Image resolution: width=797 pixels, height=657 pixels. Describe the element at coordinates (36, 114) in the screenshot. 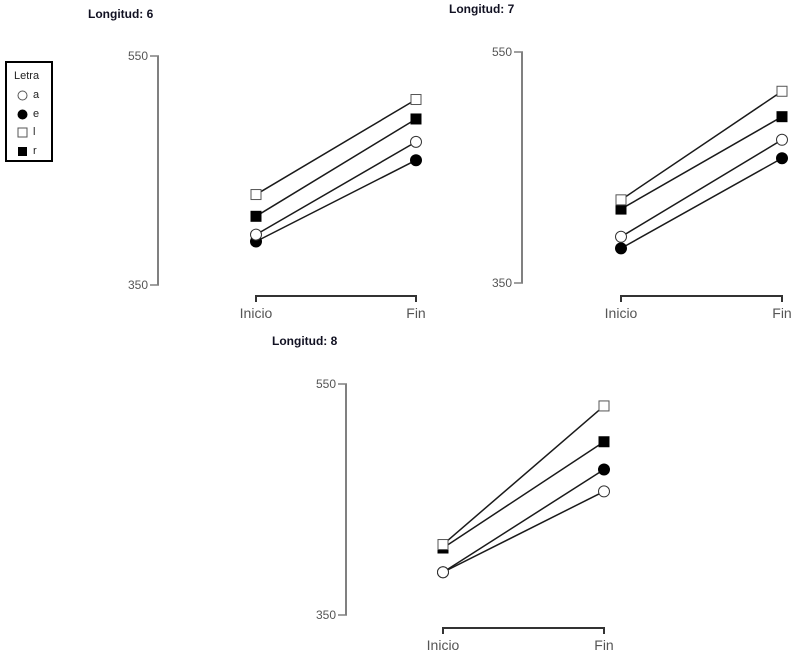

I see `legend-label-e: e` at that location.